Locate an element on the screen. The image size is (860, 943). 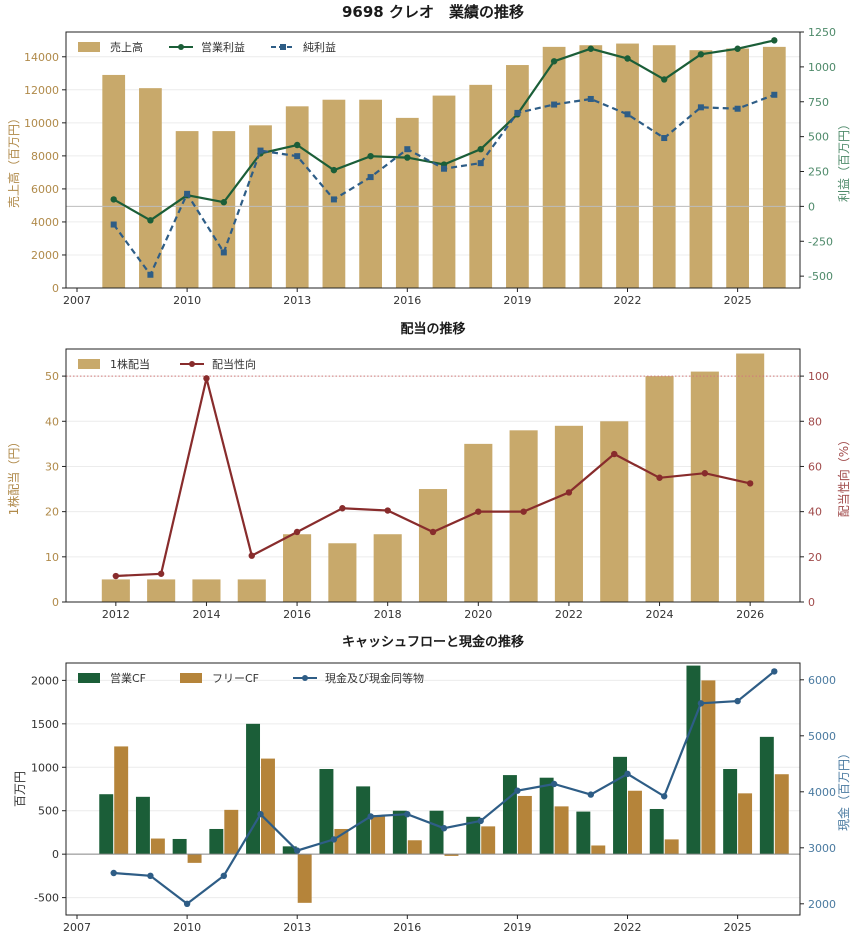
y-tick-label: 2000 is located at coordinates (45, 255).